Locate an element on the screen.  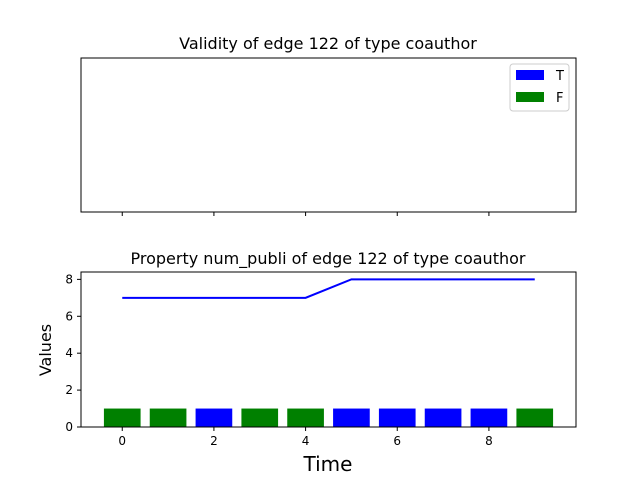
x-tick-label: 4 is located at coordinates (306, 441).